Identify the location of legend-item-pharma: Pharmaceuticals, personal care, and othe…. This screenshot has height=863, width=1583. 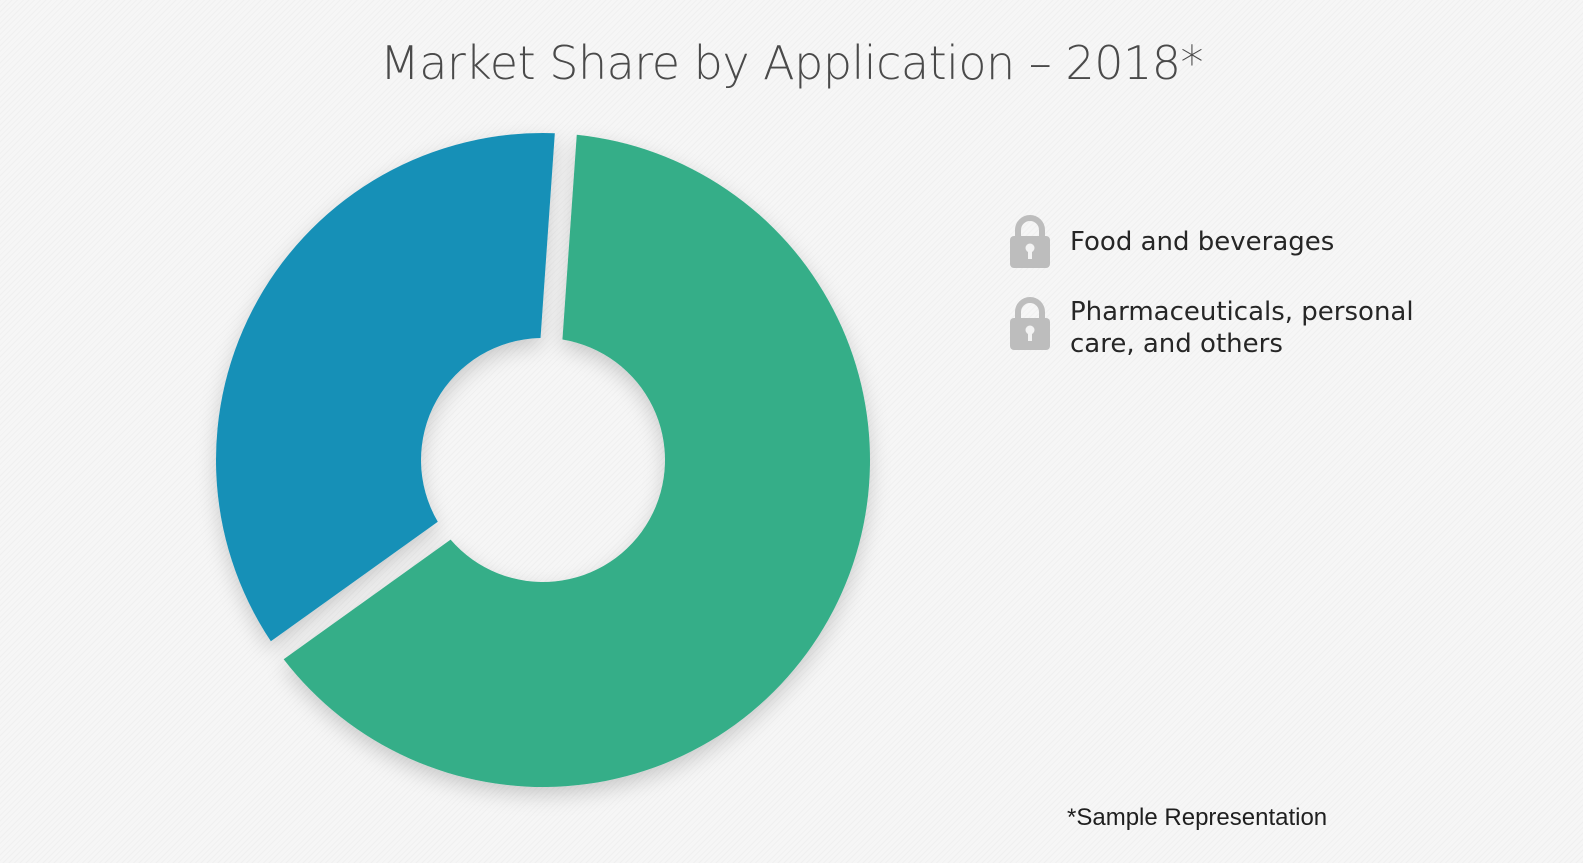
(1243, 328).